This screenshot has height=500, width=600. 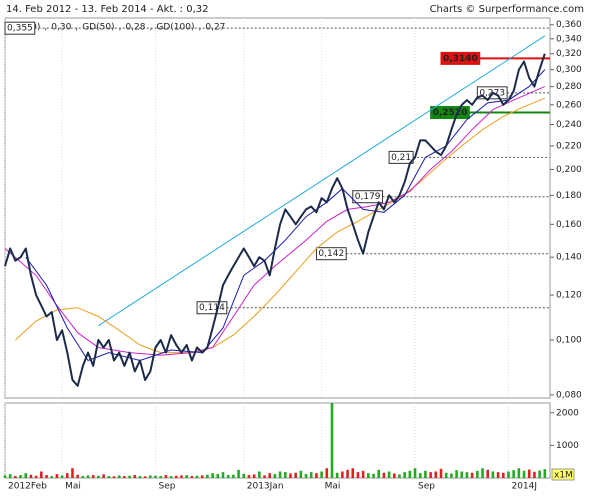 I want to click on legend-value: 0,30, so click(x=61, y=28).